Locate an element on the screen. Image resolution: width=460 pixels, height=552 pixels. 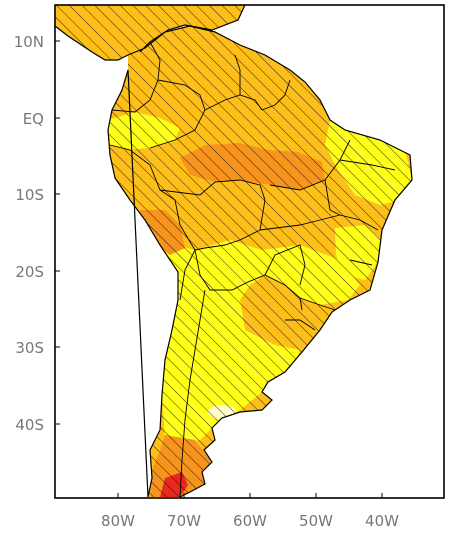
y-tick-label-10s: 10S is located at coordinates (29, 195).